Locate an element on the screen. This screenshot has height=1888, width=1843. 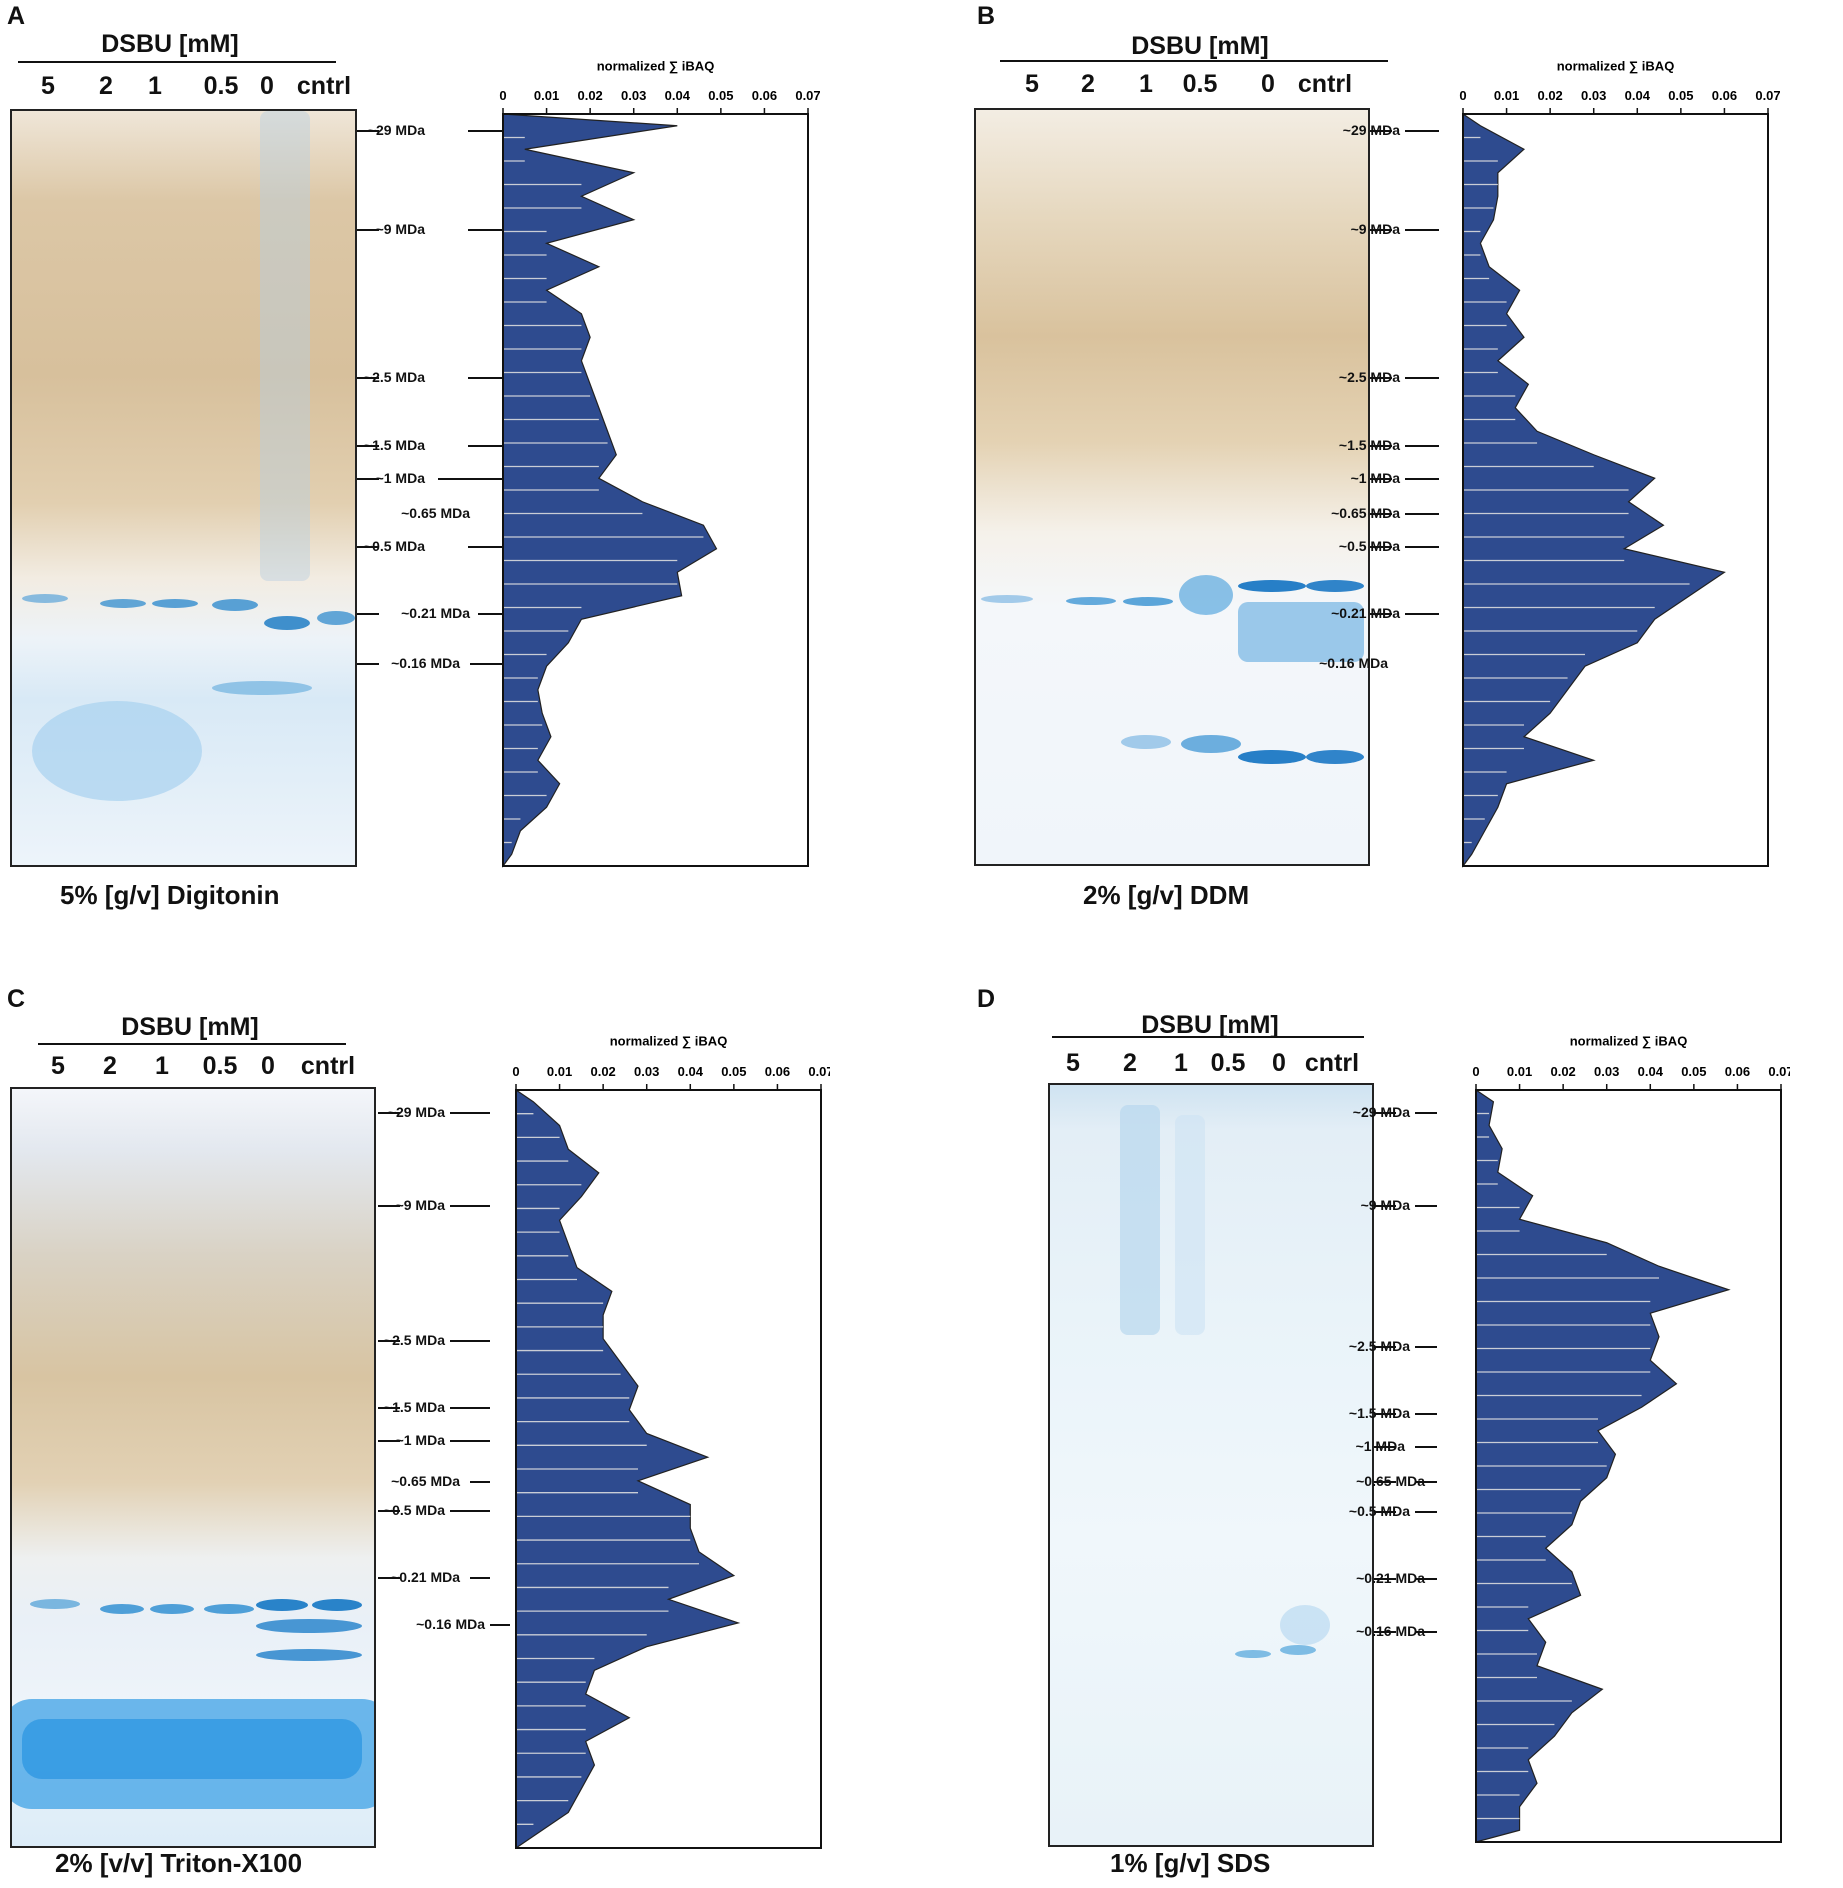
panel-caption: 1% [g/v] SDS is located at coordinates (1190, 1863).